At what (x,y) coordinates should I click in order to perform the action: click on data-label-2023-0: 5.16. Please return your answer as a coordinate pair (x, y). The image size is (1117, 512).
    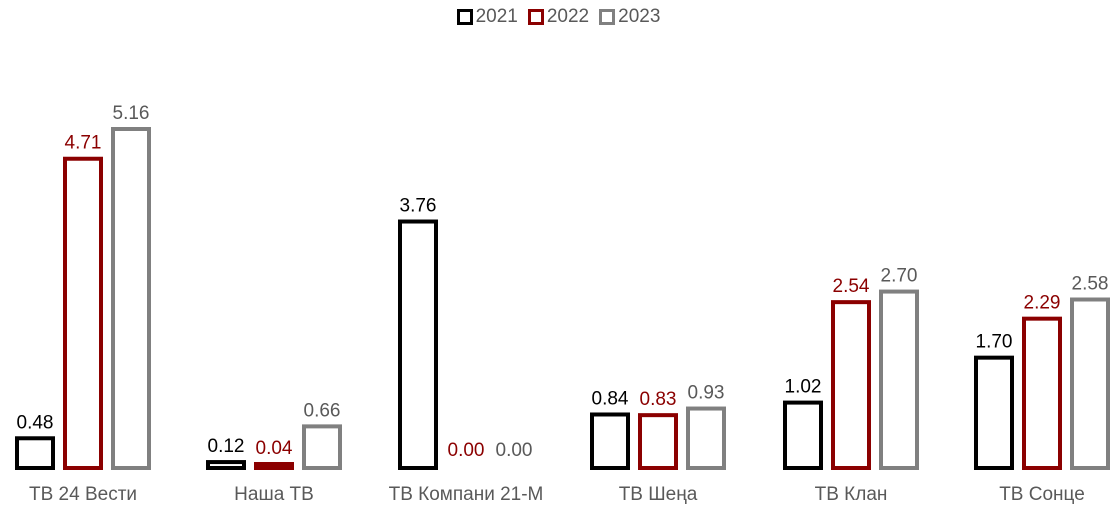
    Looking at the image, I should click on (131, 113).